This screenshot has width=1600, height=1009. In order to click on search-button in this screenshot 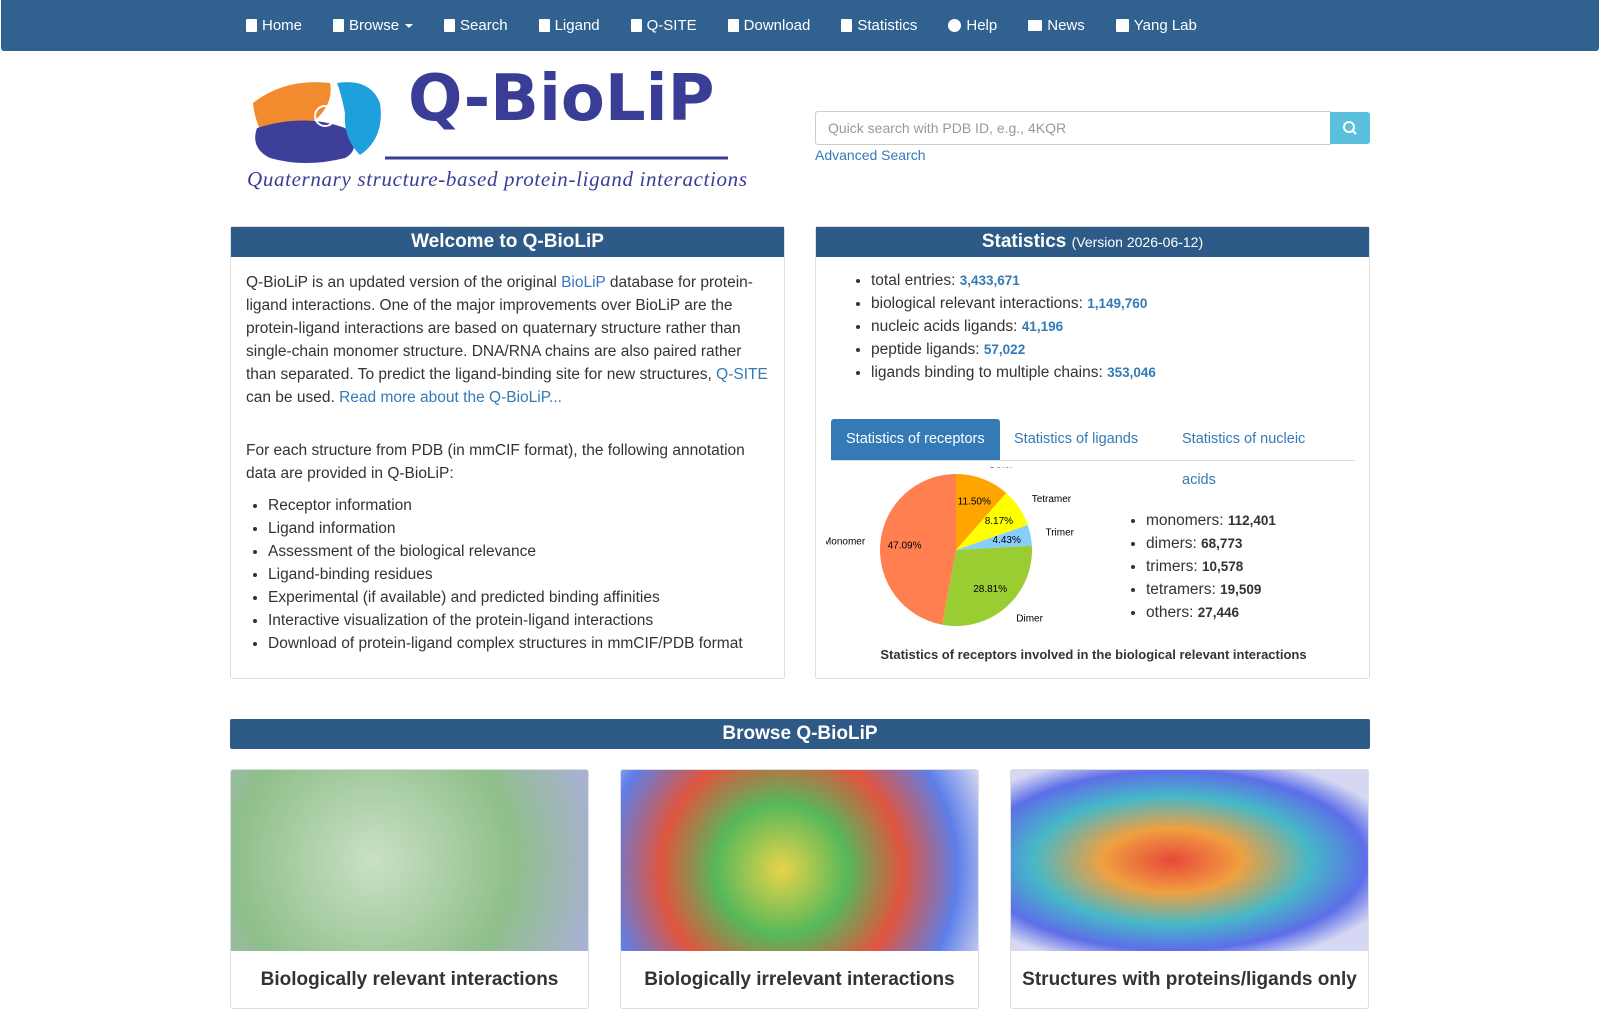, I will do `click(1350, 128)`.